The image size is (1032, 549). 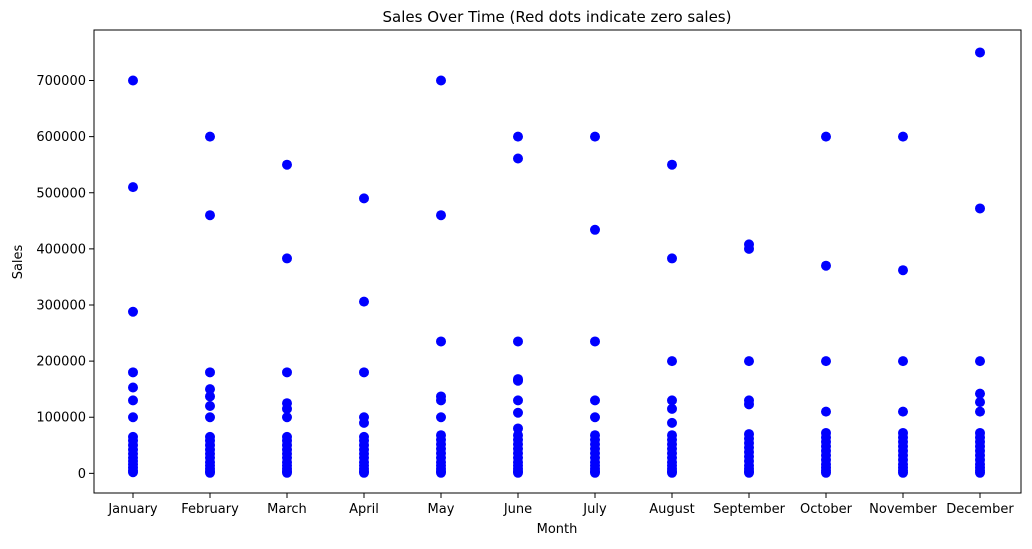 What do you see at coordinates (594, 509) in the screenshot?
I see `x-tick-label: July` at bounding box center [594, 509].